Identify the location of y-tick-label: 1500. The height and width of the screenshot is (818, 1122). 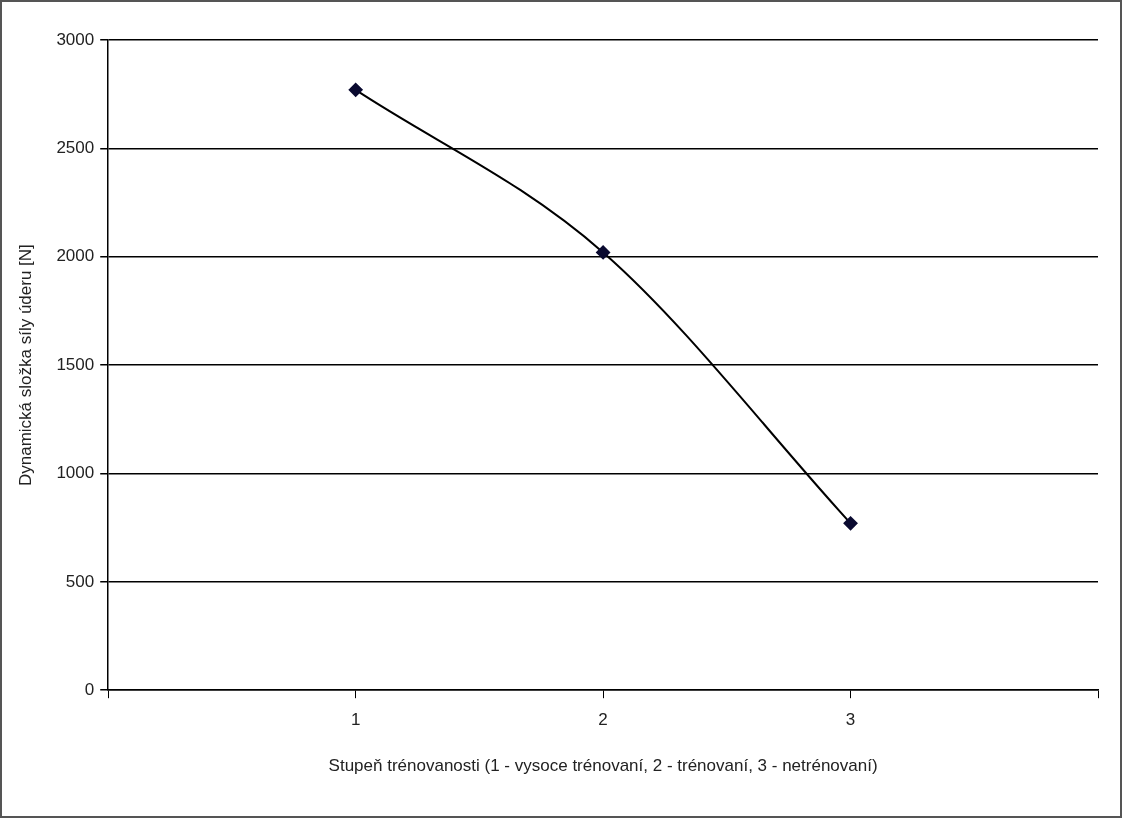
(75, 364).